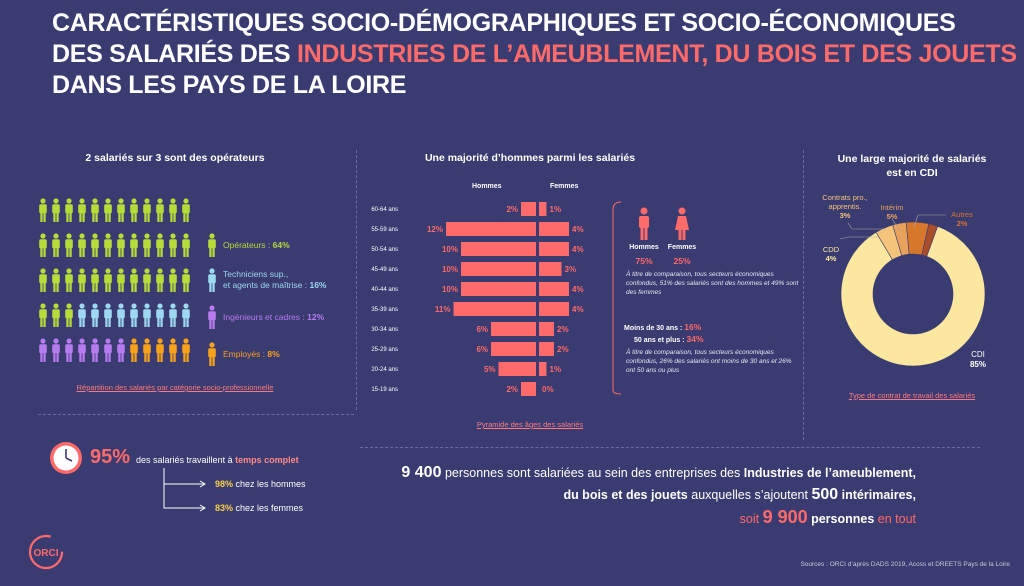 The height and width of the screenshot is (586, 1024). What do you see at coordinates (638, 518) in the screenshot?
I see `summary-line-3: soit 9 900 personnes en tout` at bounding box center [638, 518].